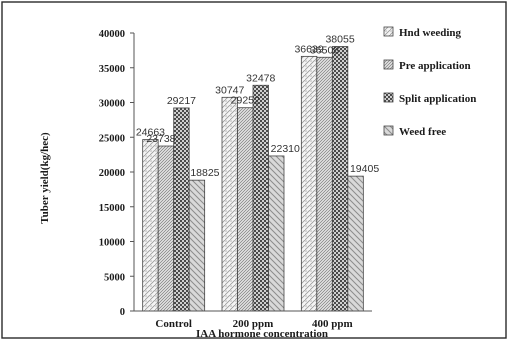  What do you see at coordinates (229, 90) in the screenshot?
I see `data-label: 30747` at bounding box center [229, 90].